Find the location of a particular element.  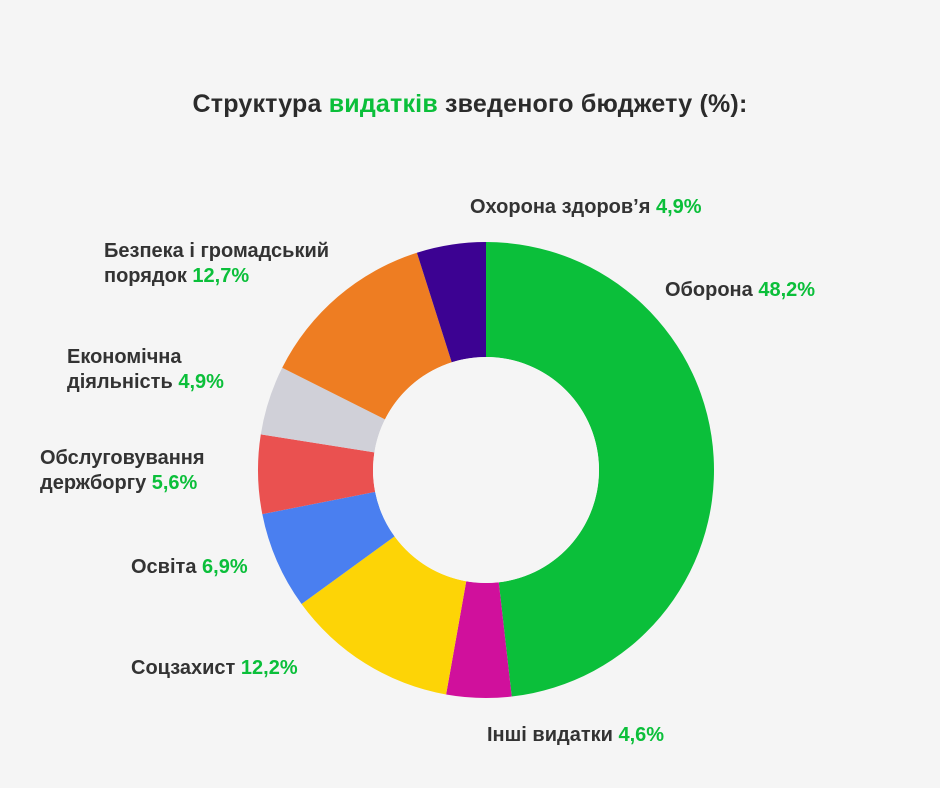

label-other-value: 4,6% is located at coordinates (641, 735).